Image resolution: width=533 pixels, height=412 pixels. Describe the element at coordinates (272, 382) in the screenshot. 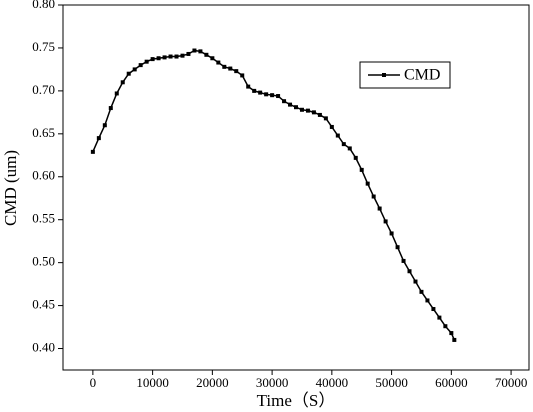

I see `x-tick-label: 30000` at that location.